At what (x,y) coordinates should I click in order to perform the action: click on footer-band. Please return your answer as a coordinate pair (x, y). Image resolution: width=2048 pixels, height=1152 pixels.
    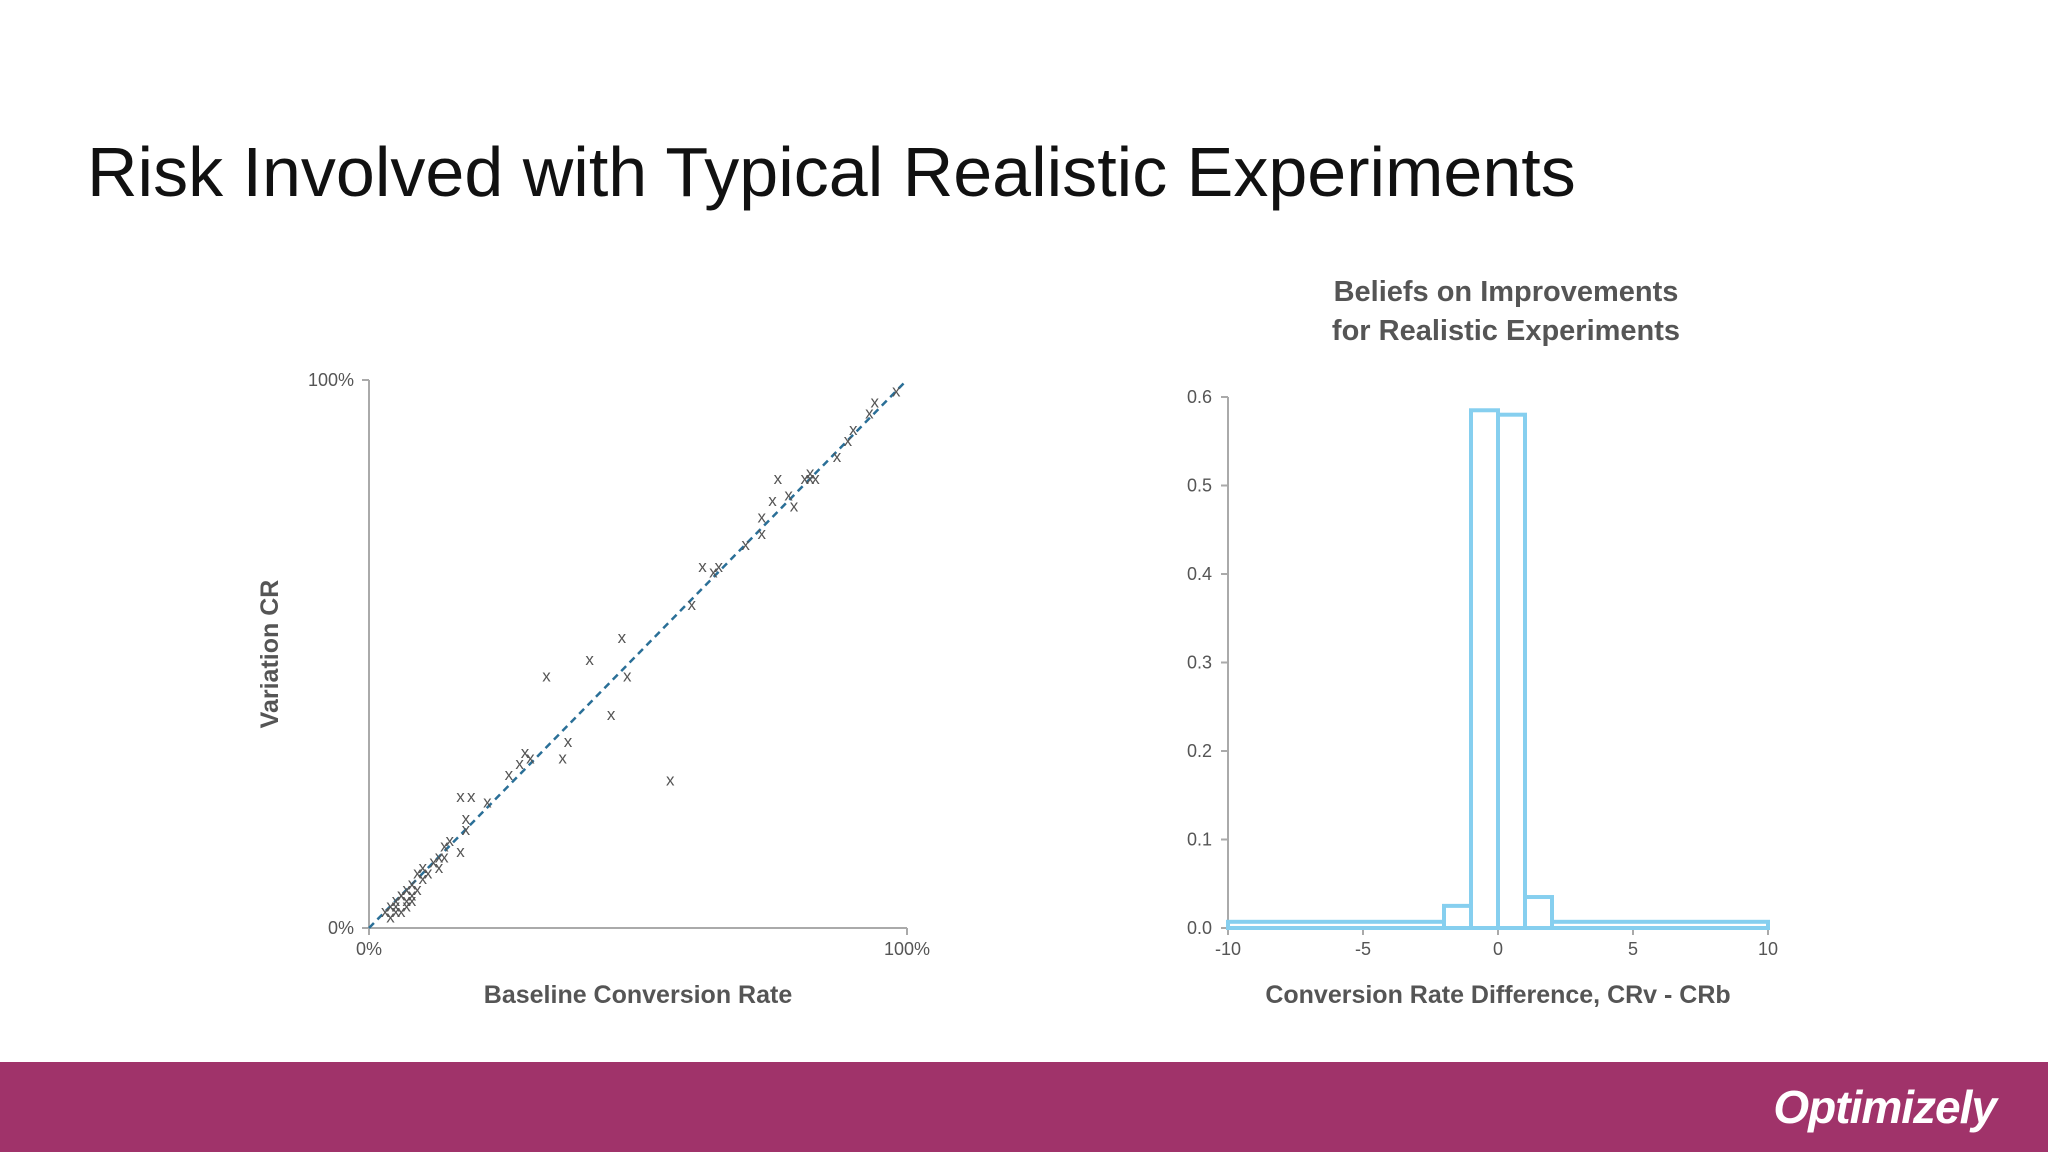
    Looking at the image, I should click on (1024, 1107).